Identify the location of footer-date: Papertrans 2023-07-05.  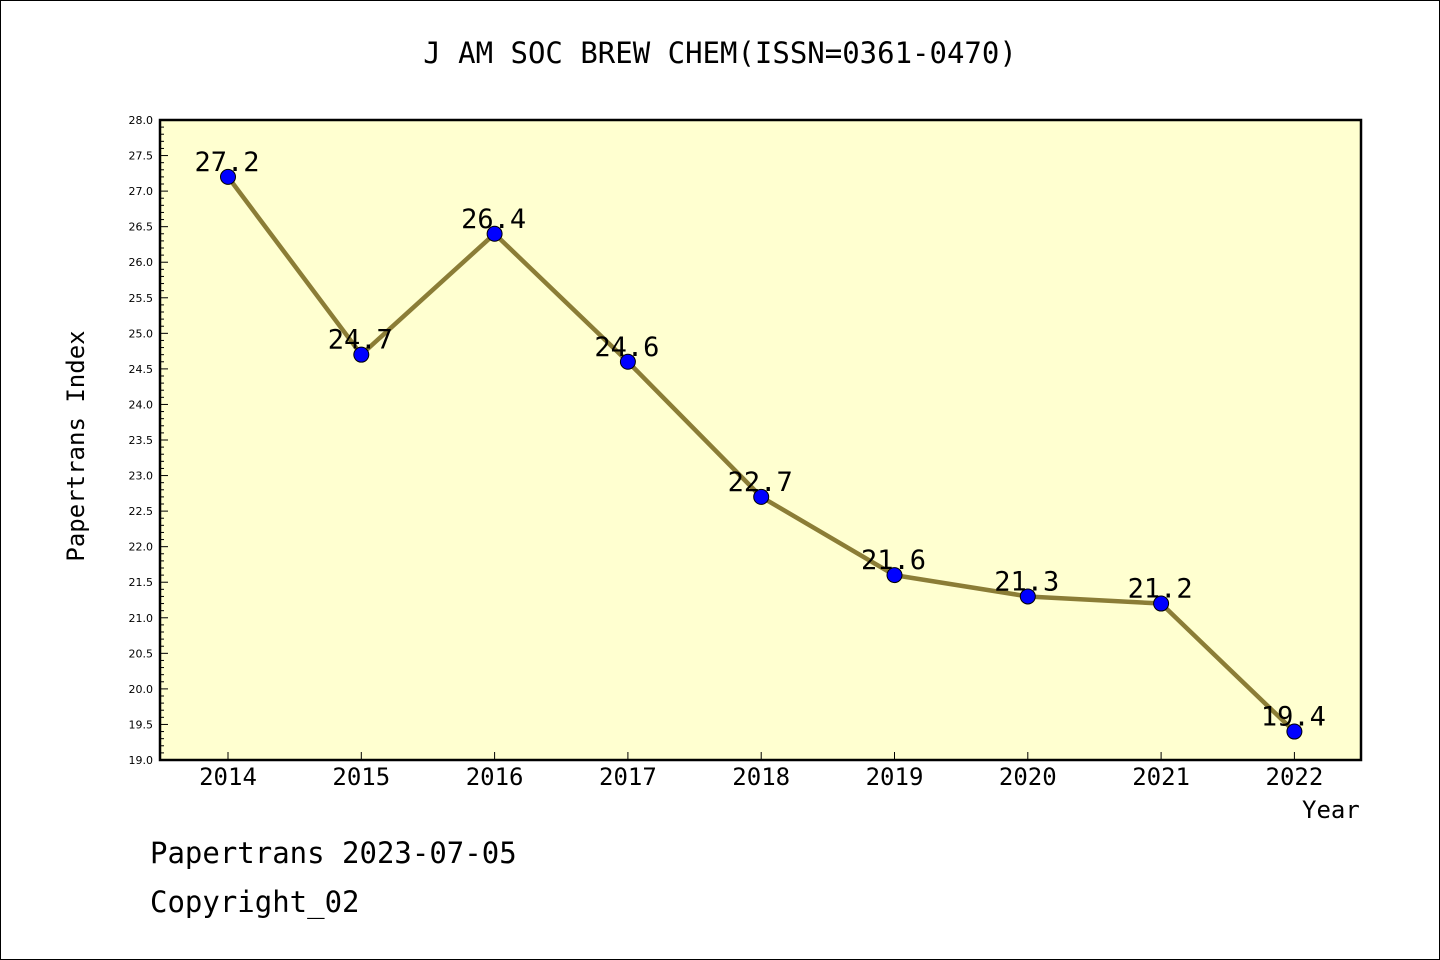
(333, 853).